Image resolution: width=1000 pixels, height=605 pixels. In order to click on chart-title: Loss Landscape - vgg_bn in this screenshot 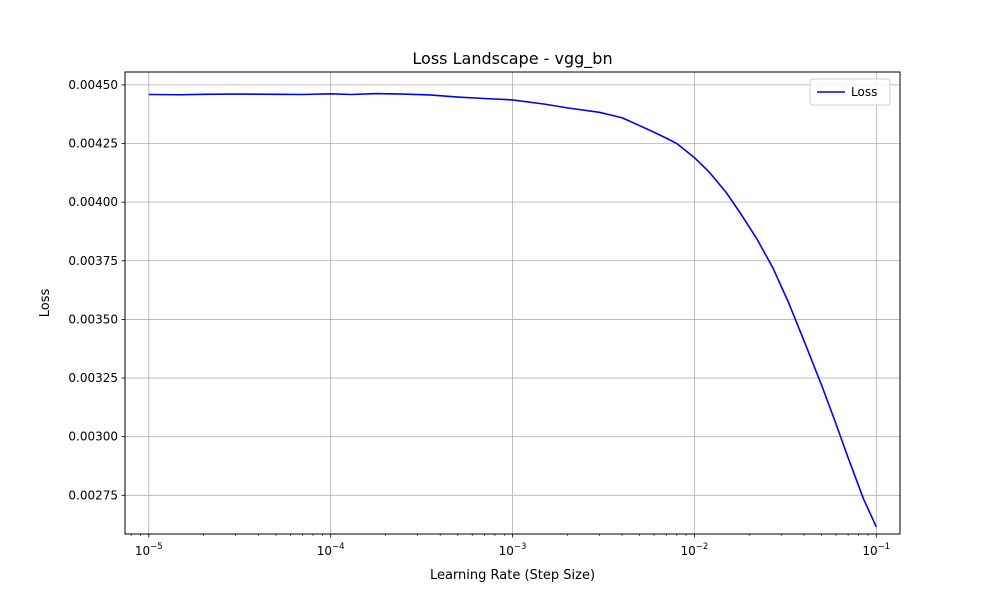, I will do `click(512, 59)`.